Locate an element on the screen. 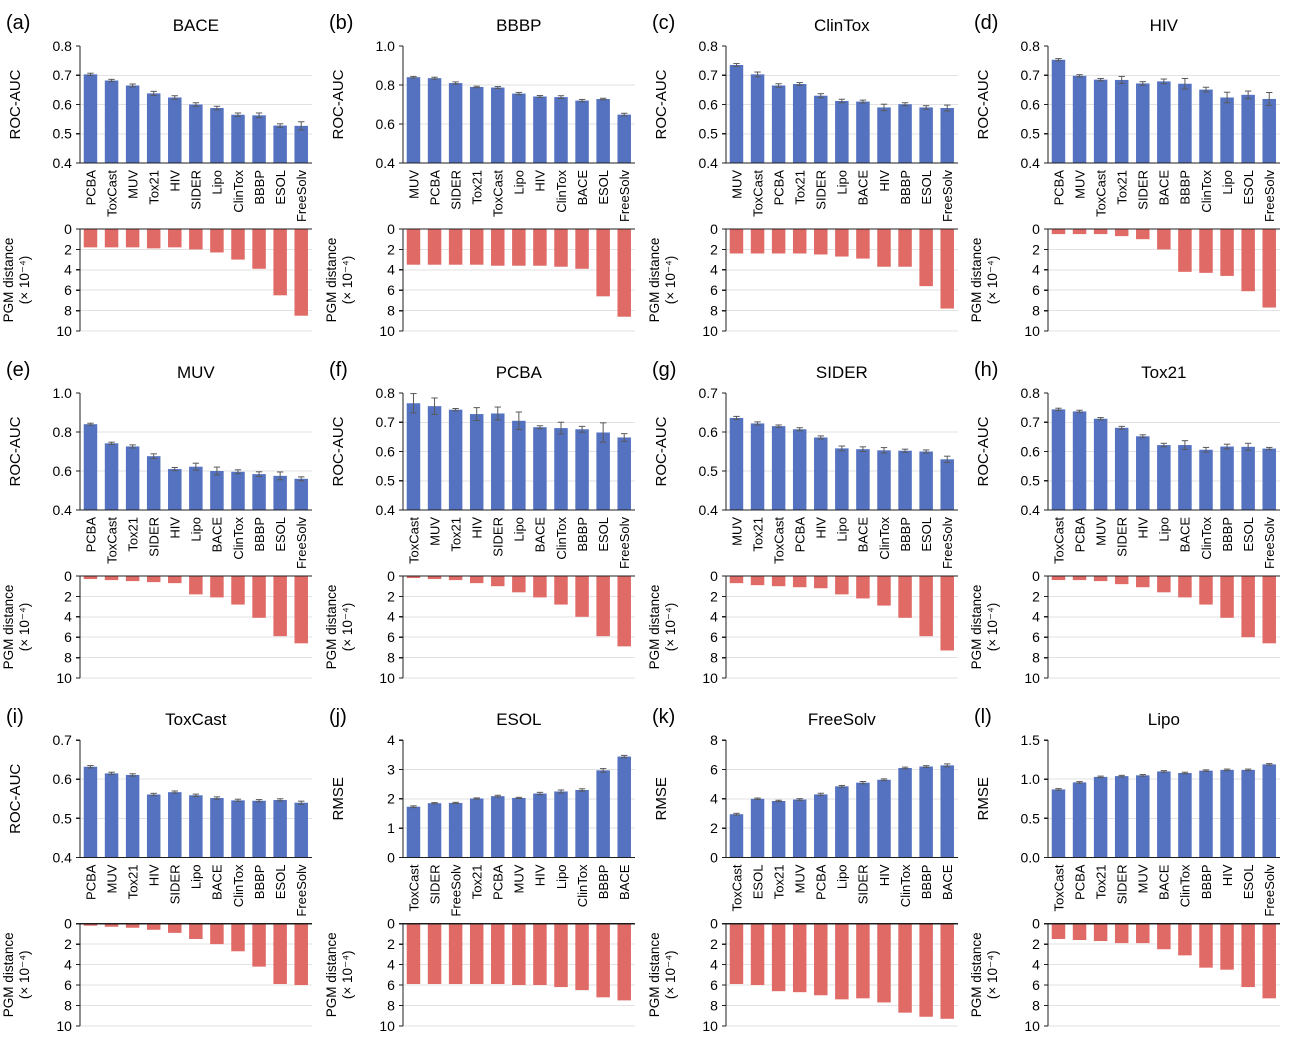 The width and height of the screenshot is (1291, 1042). y-tick-label: 0.6 is located at coordinates (708, 432).